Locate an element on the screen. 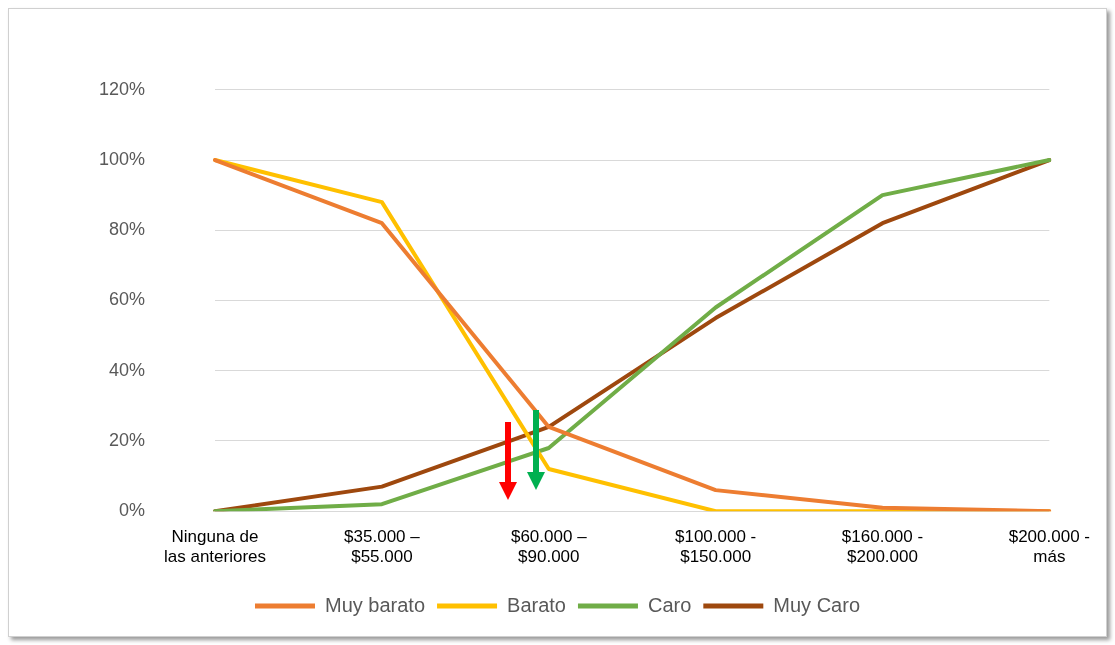  y-tick-label: 0% is located at coordinates (132, 510).